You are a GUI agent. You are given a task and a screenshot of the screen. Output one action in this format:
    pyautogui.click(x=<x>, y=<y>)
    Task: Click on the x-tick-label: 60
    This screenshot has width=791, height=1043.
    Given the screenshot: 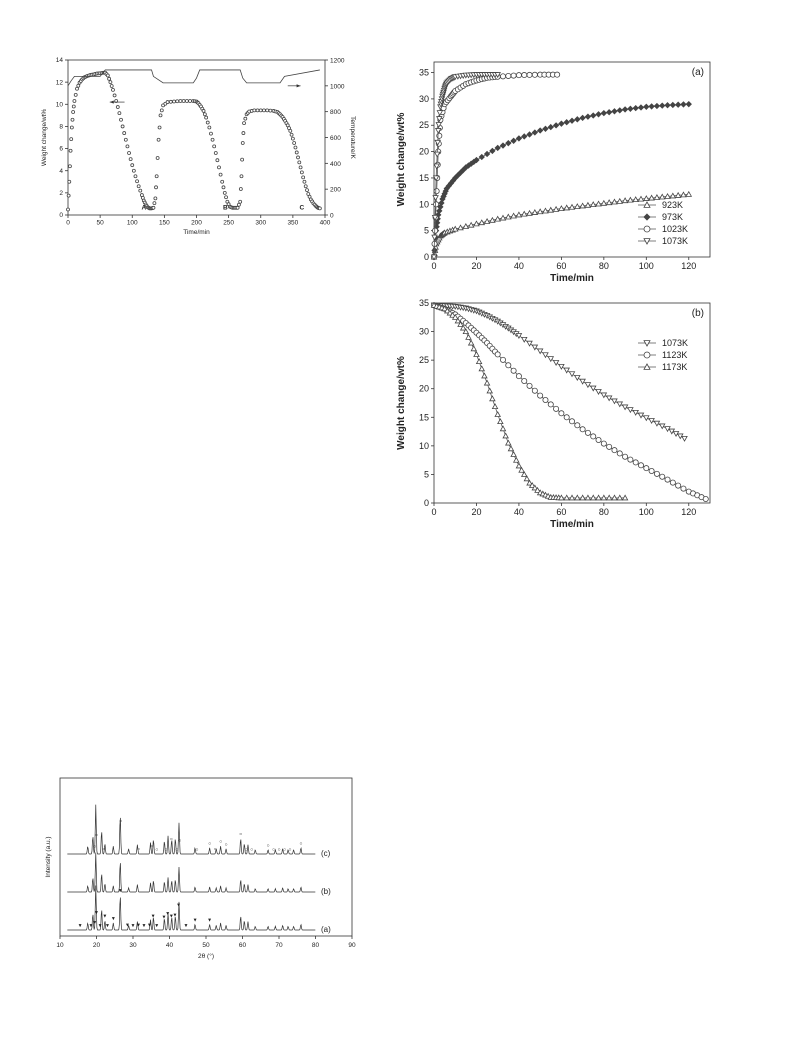 What is the action you would take?
    pyautogui.click(x=243, y=945)
    